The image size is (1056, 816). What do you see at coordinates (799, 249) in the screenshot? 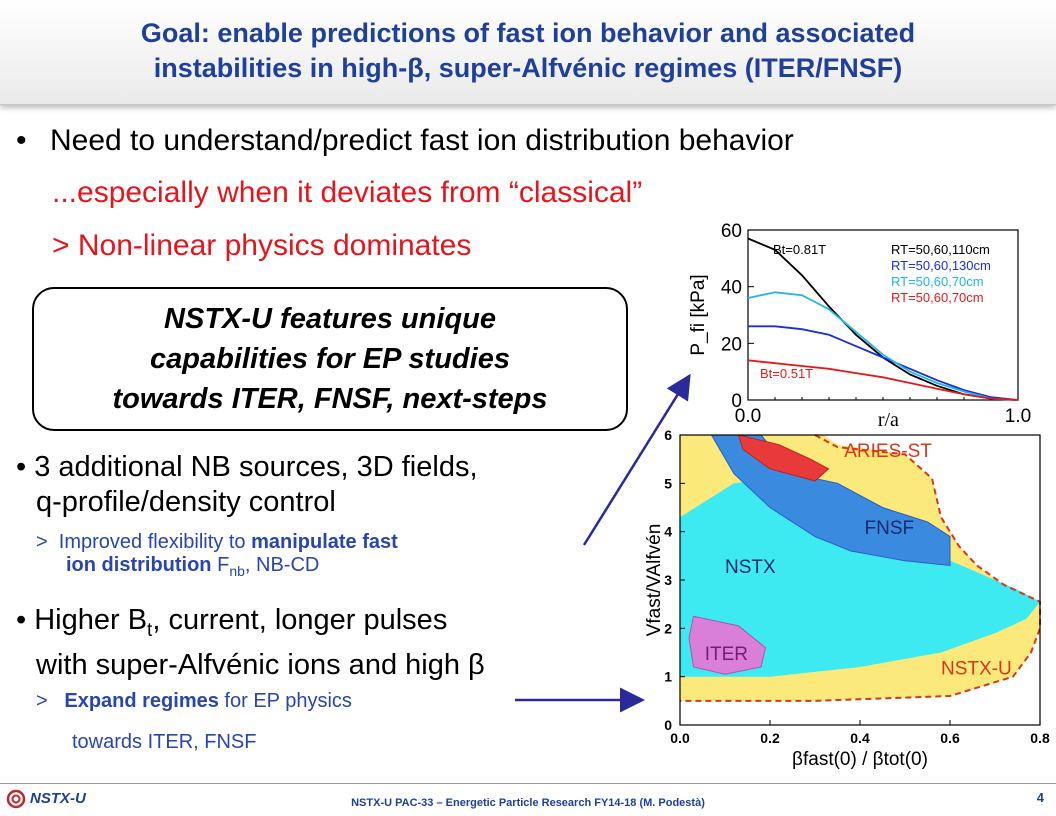
I see `annotation-bt-081: Bt=0.81T` at bounding box center [799, 249].